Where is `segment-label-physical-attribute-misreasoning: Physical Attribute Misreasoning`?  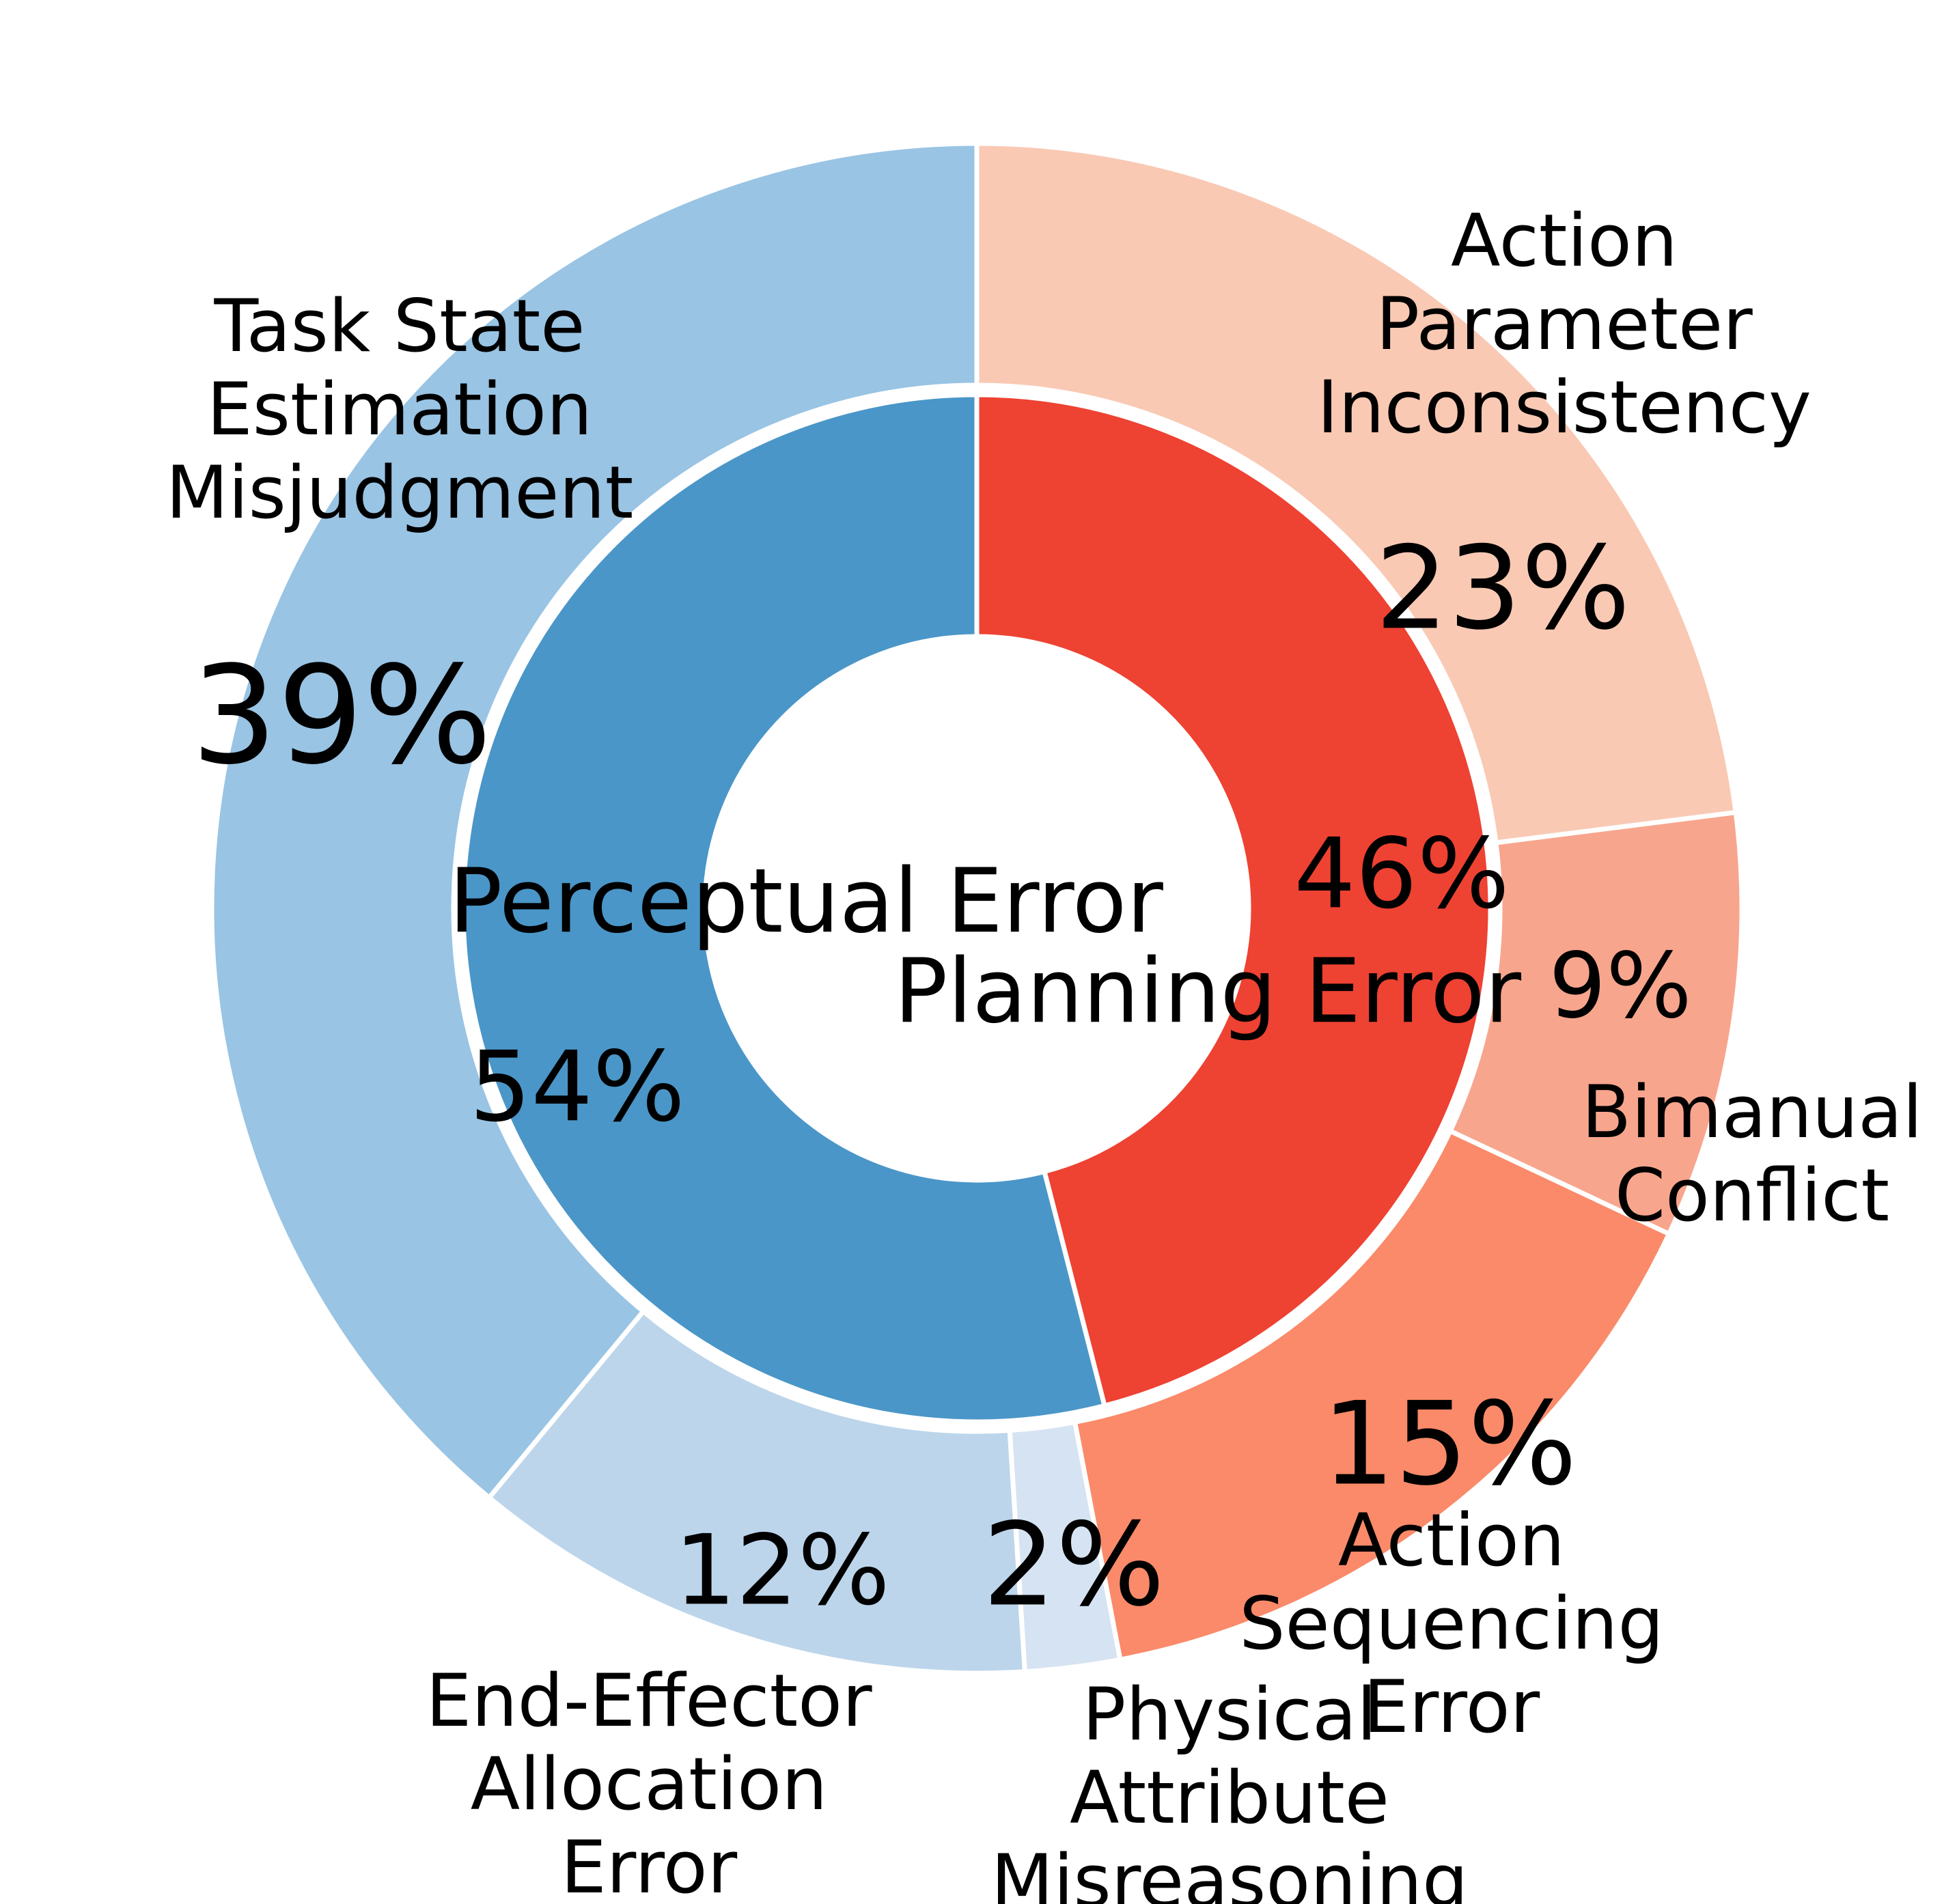
segment-label-physical-attribute-misreasoning: Physical Attribute Misreasoning is located at coordinates (1229, 1788).